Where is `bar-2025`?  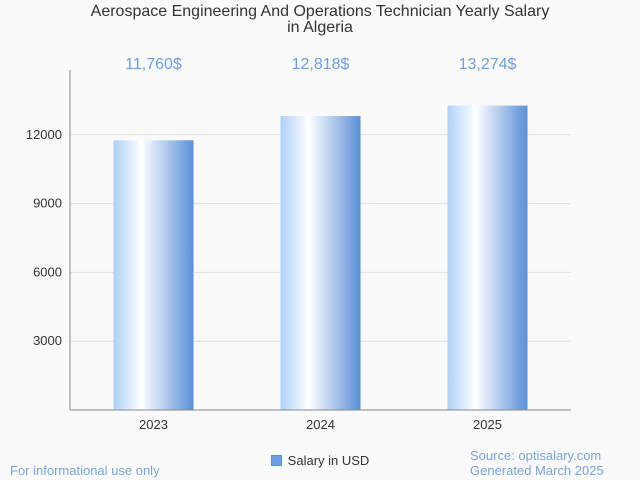
bar-2025 is located at coordinates (487, 257).